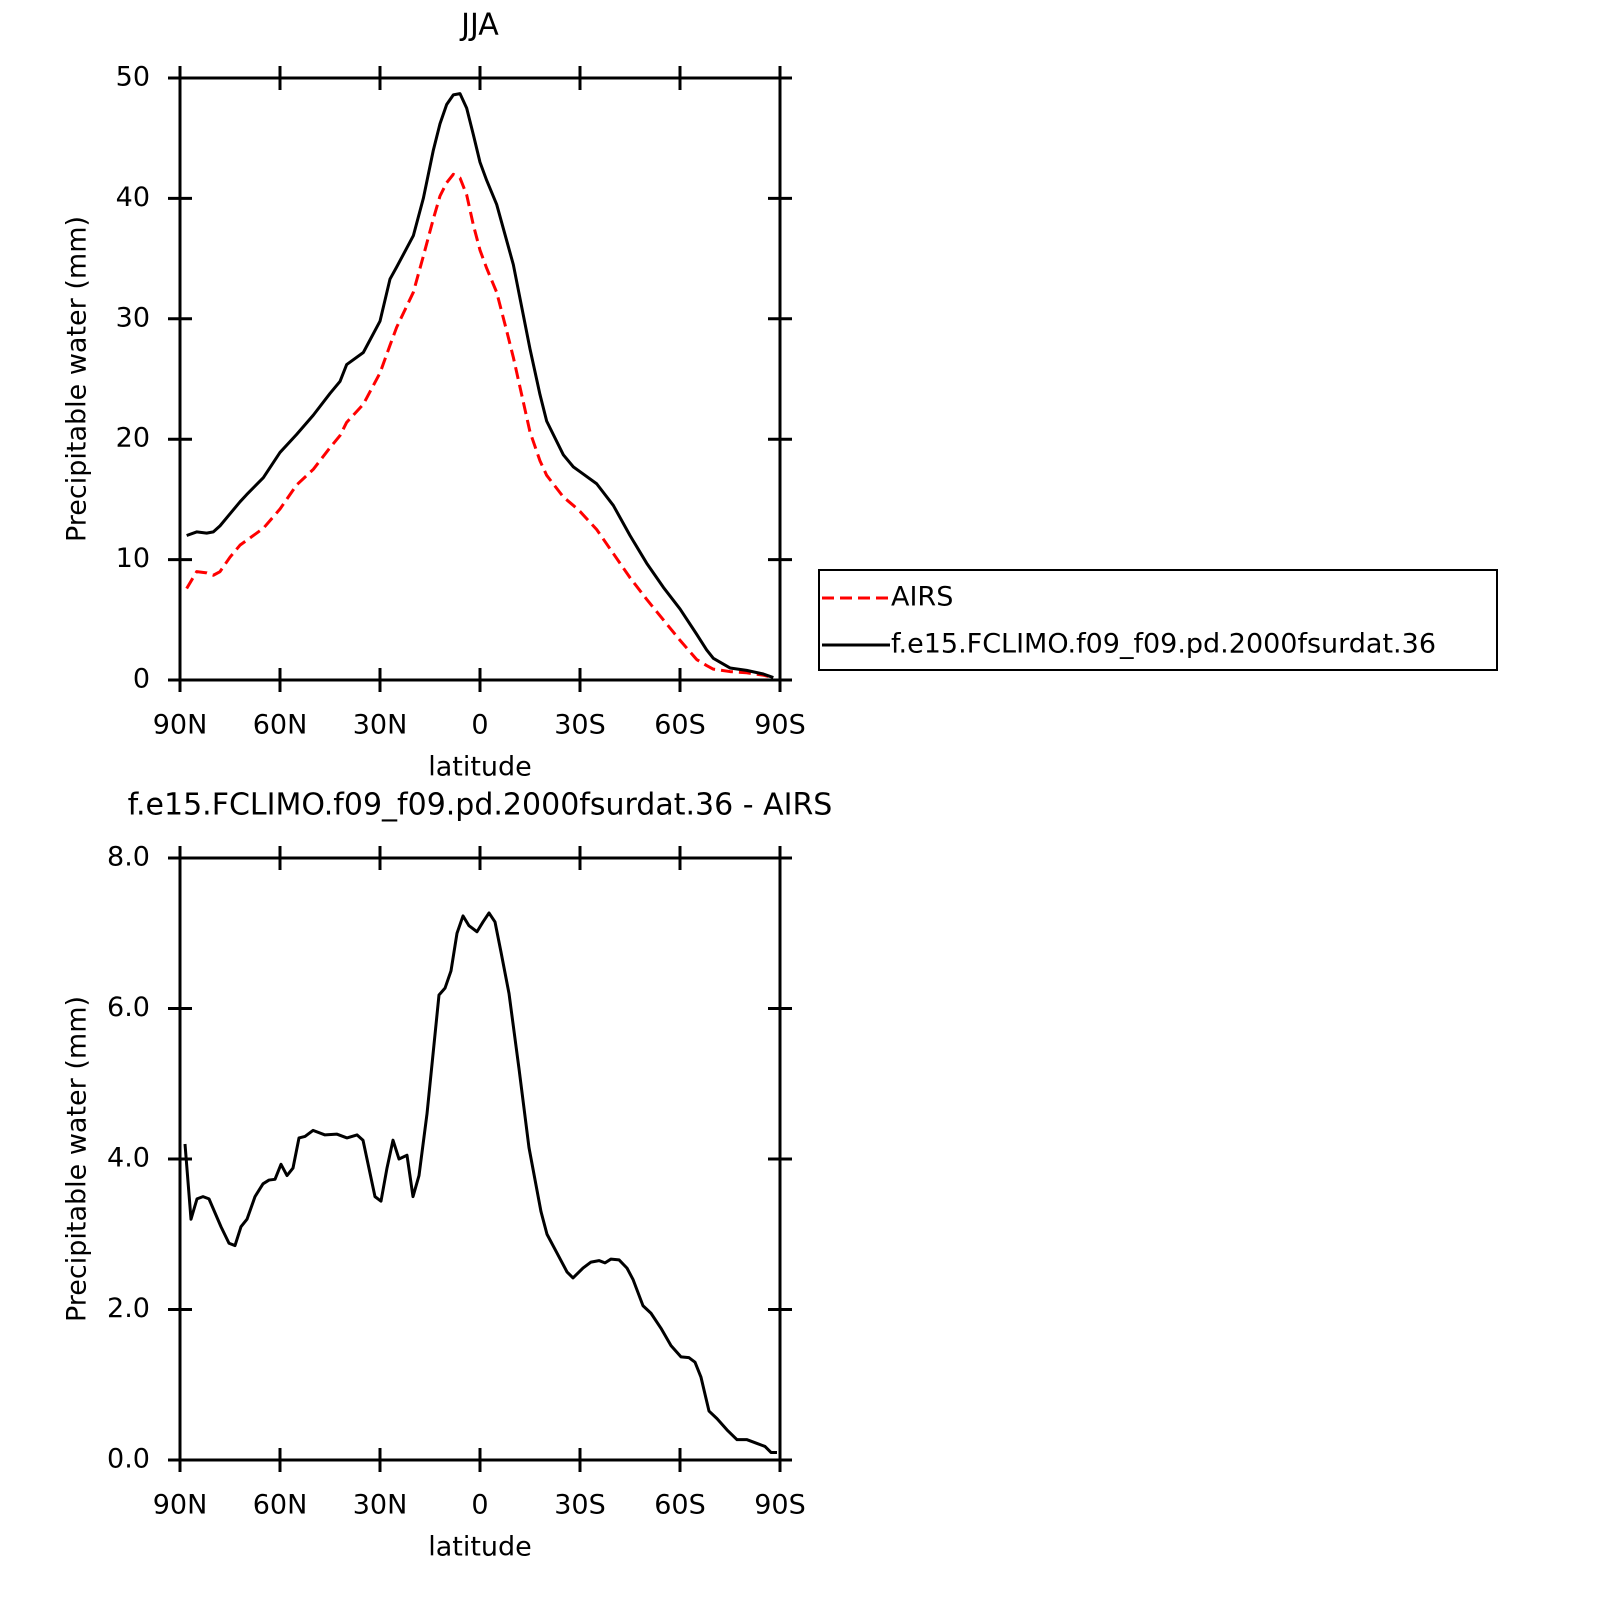 The height and width of the screenshot is (1602, 1599). What do you see at coordinates (128, 1459) in the screenshot?
I see `y-tick-label: 0.0` at bounding box center [128, 1459].